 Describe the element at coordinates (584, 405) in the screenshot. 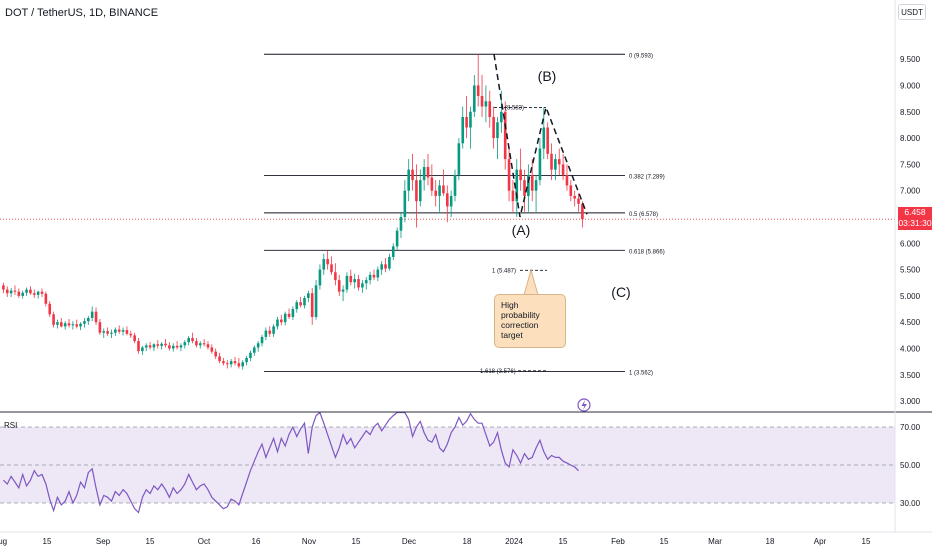

I see `lightning-bolt` at that location.